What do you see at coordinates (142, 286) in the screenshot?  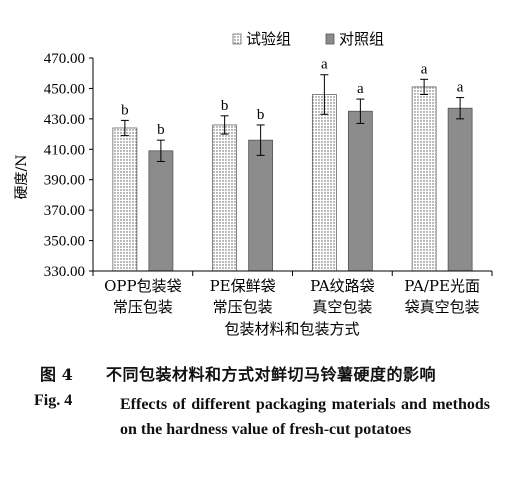 I see `x-category-label: OPP包装袋` at bounding box center [142, 286].